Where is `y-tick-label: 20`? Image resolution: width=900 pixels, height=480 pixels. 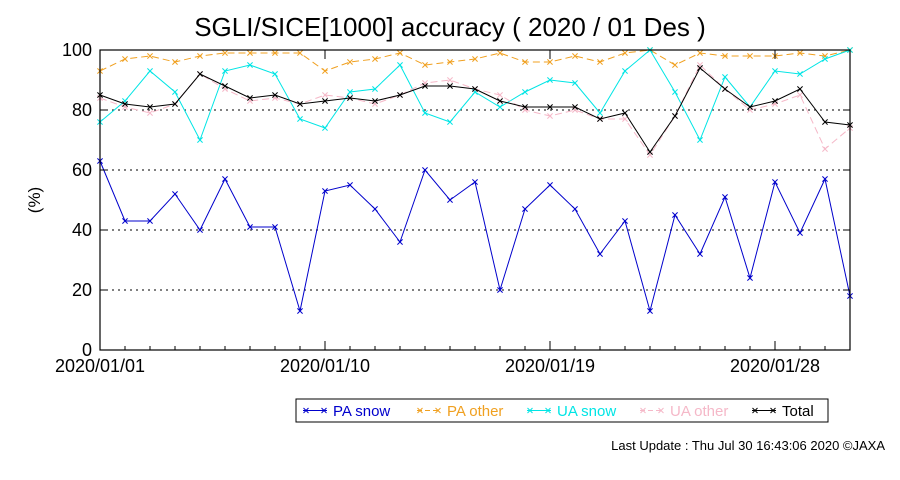
y-tick-label: 20 is located at coordinates (82, 290).